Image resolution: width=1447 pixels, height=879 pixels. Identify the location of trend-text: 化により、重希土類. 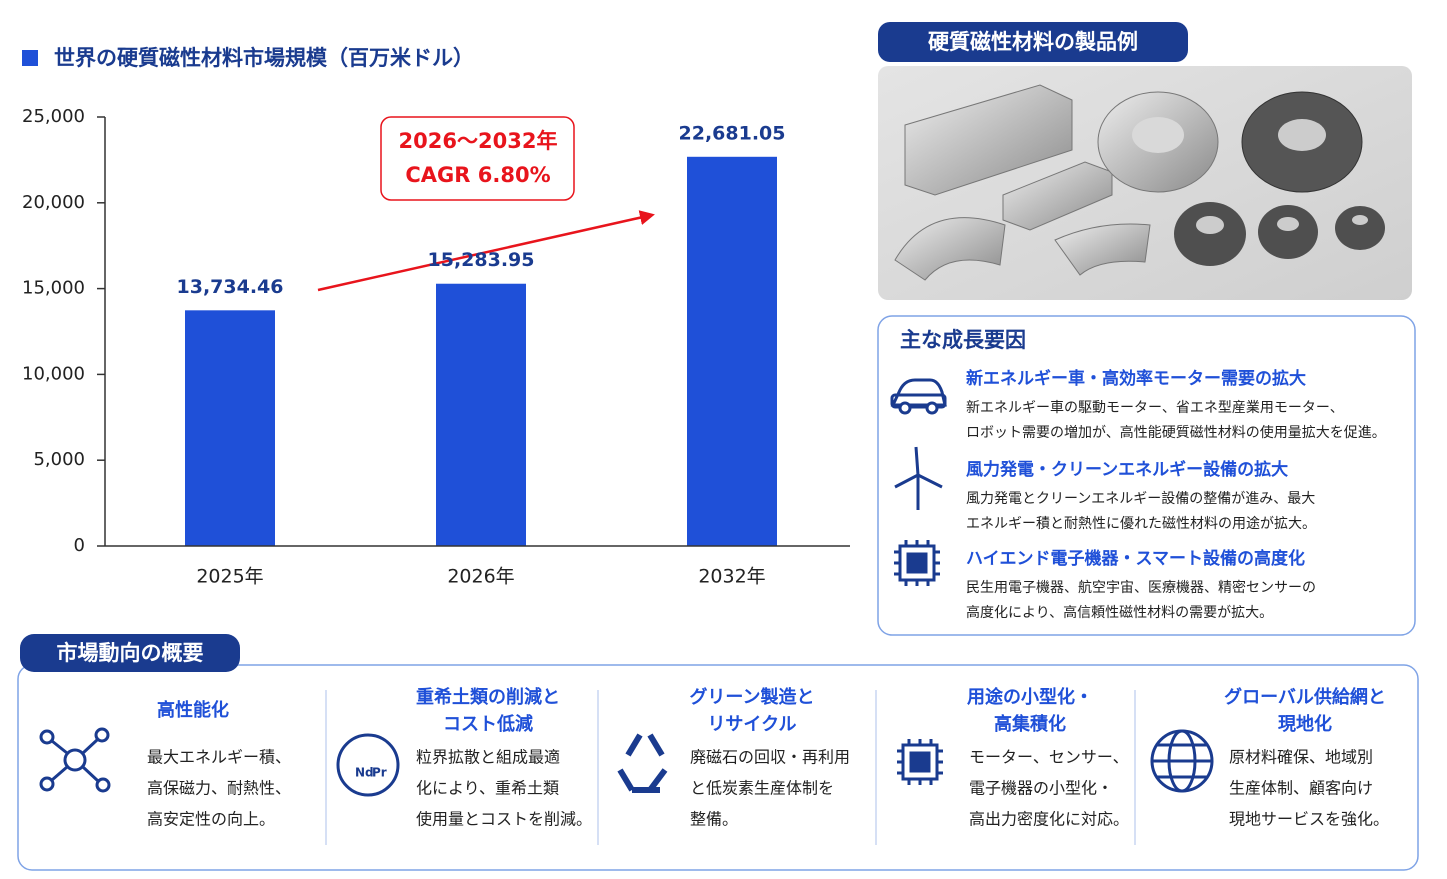
(487, 788).